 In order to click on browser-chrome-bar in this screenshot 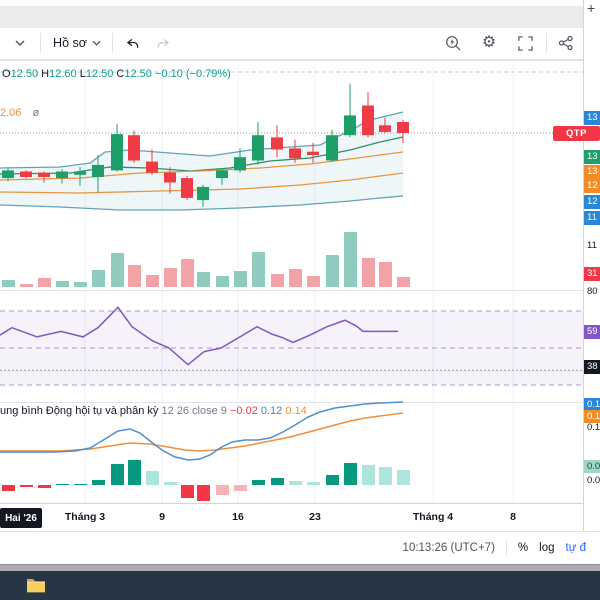, I will do `click(300, 17)`.